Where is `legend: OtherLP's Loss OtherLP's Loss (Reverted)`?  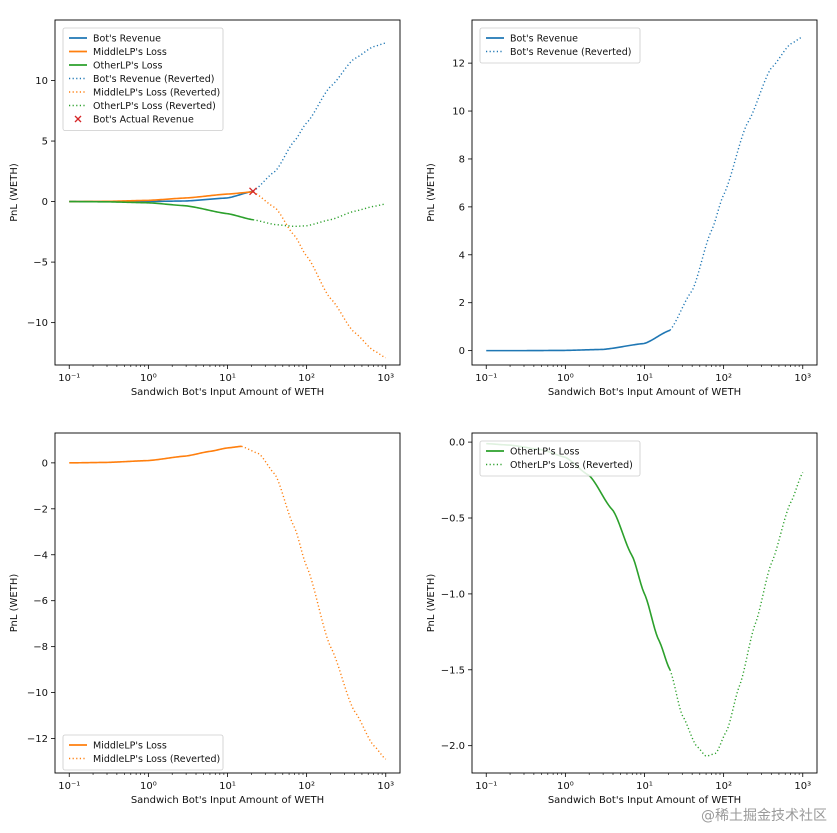 legend: OtherLP's Loss OtherLP's Loss (Reverted) is located at coordinates (560, 458).